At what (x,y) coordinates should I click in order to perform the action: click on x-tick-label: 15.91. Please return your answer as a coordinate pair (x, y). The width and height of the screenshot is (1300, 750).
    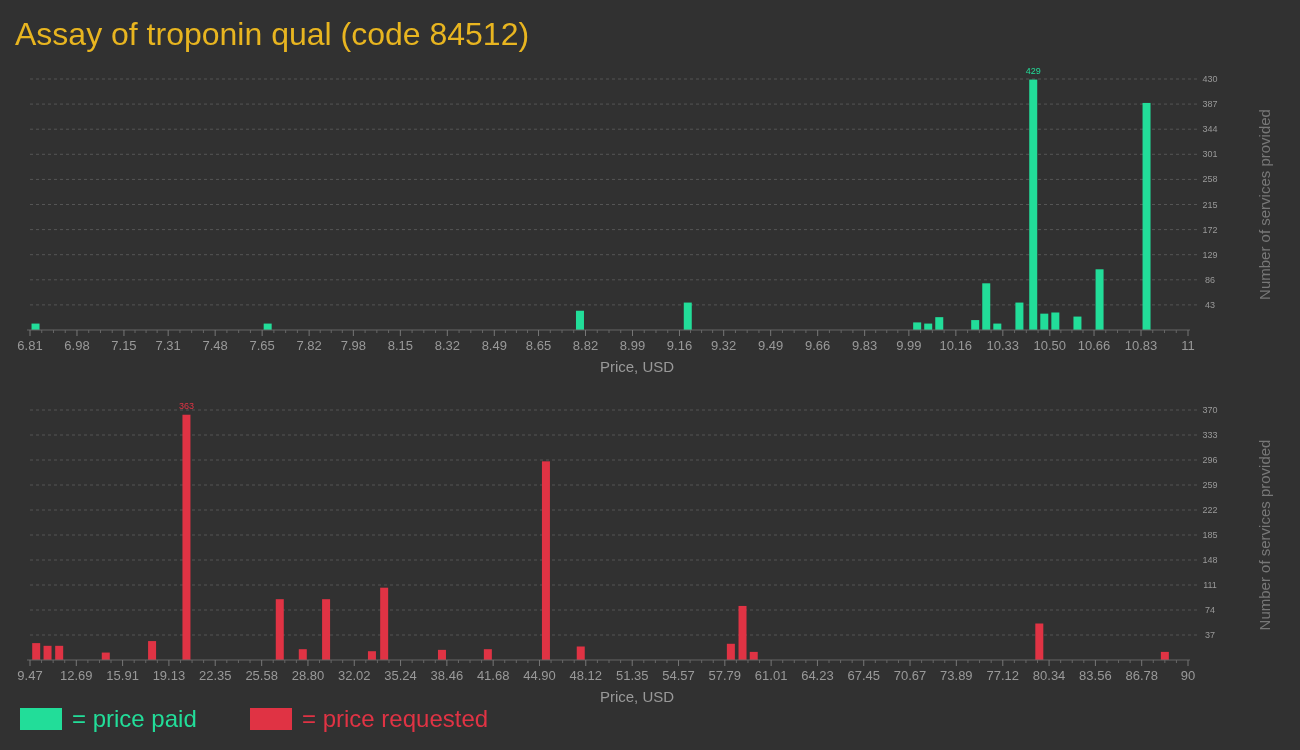
    Looking at the image, I should click on (122, 675).